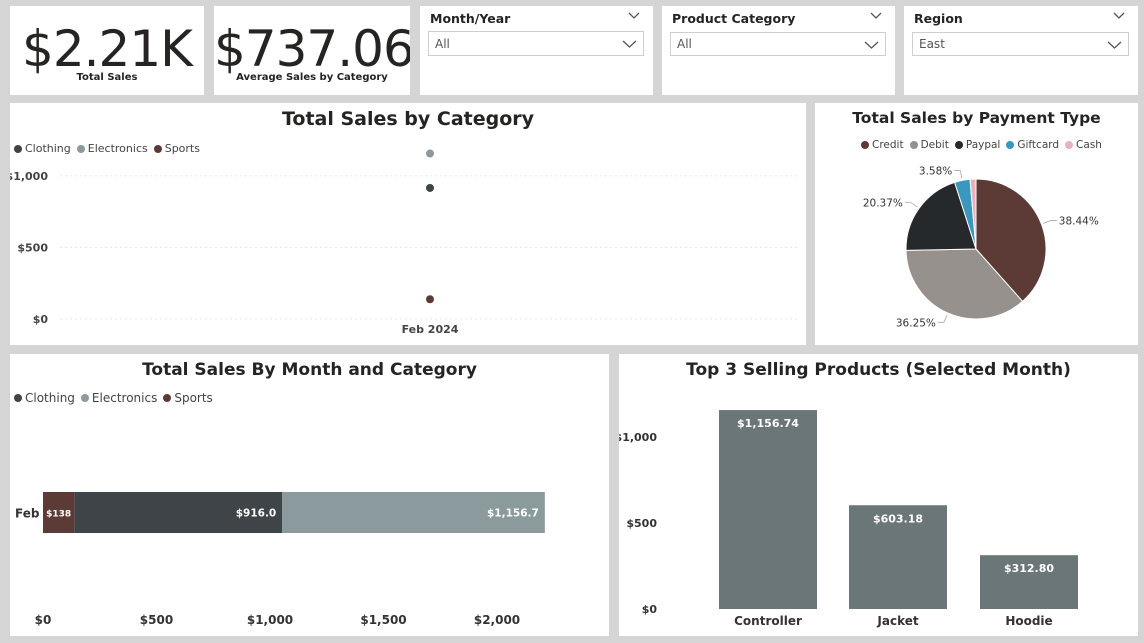 Image resolution: width=1144 pixels, height=643 pixels. I want to click on kpi-avg-sales-card: $737.06 Average Sales by Category, so click(312, 50).